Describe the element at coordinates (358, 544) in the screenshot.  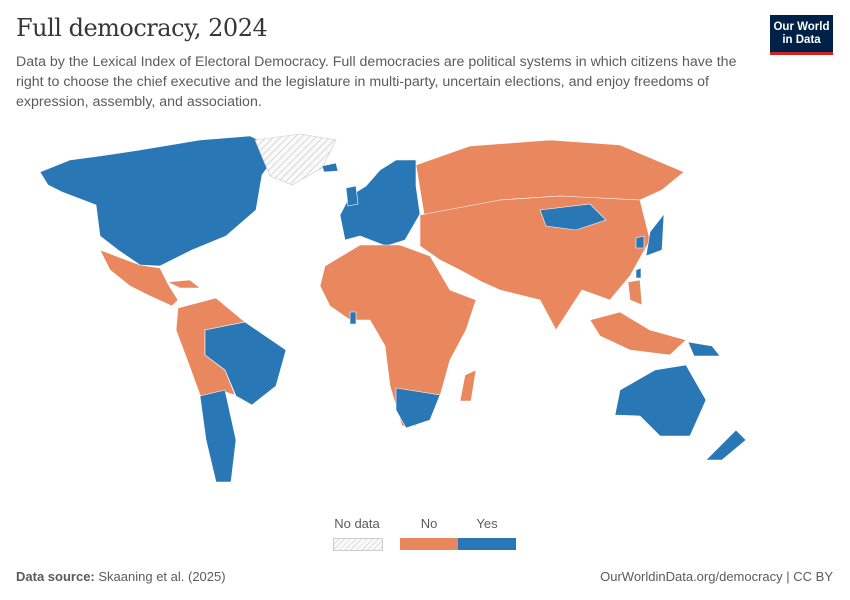
I see `legend-nodata-swatch` at that location.